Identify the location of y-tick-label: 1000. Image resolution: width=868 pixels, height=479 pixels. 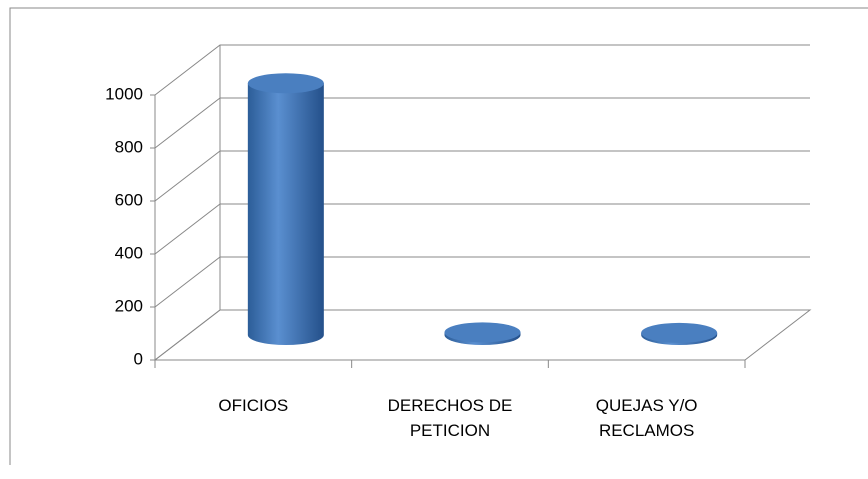
(124, 93).